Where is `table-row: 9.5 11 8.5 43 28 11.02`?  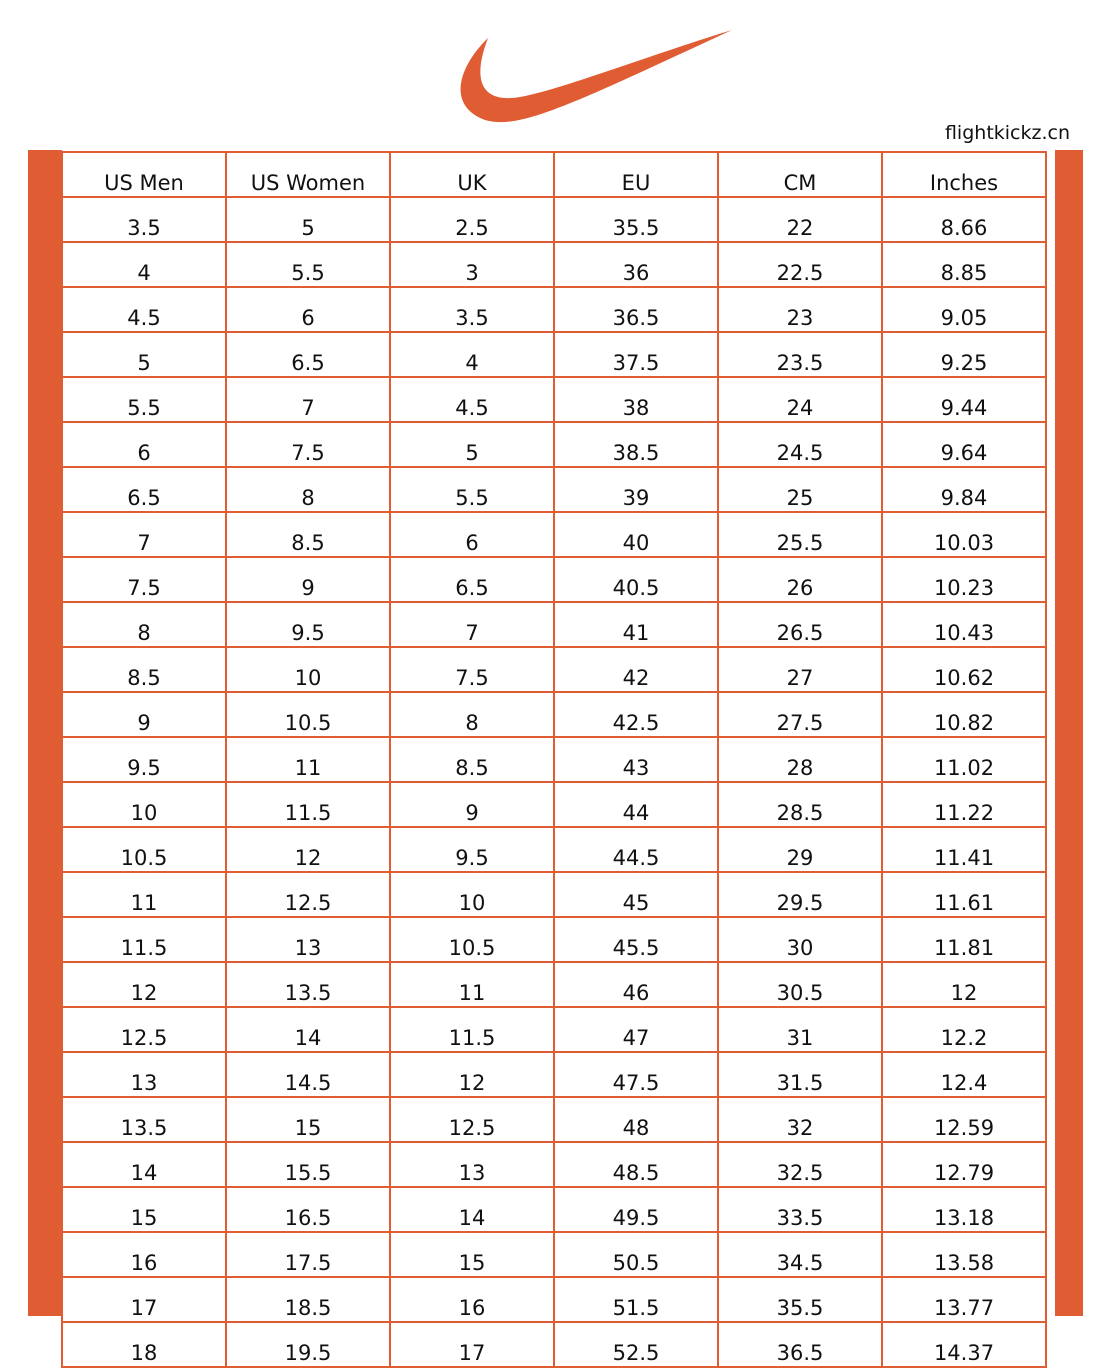
table-row: 9.5 11 8.5 43 28 11.02 is located at coordinates (554, 759).